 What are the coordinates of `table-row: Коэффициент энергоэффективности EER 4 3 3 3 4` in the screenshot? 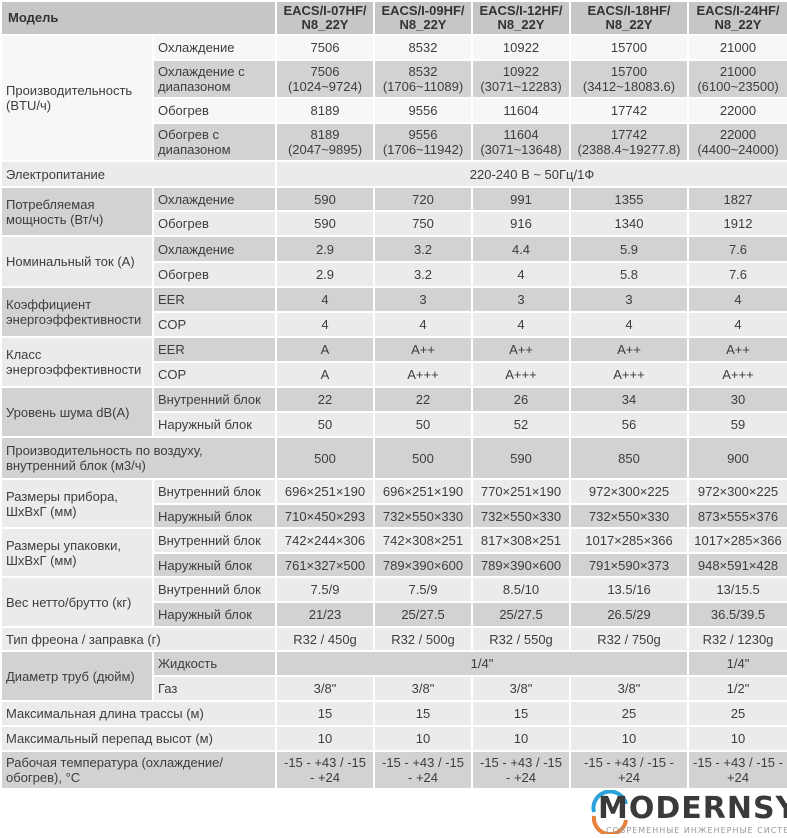 It's located at (393, 312).